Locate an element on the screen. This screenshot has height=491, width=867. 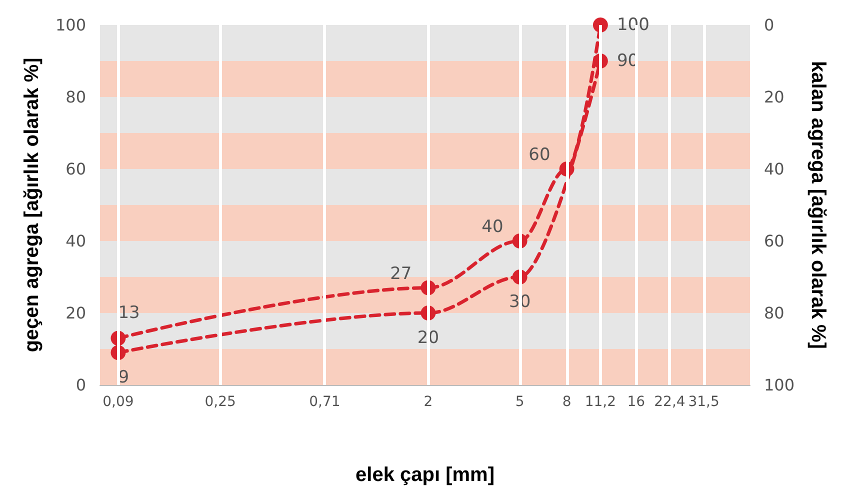
data-label: 40 is located at coordinates (493, 227).